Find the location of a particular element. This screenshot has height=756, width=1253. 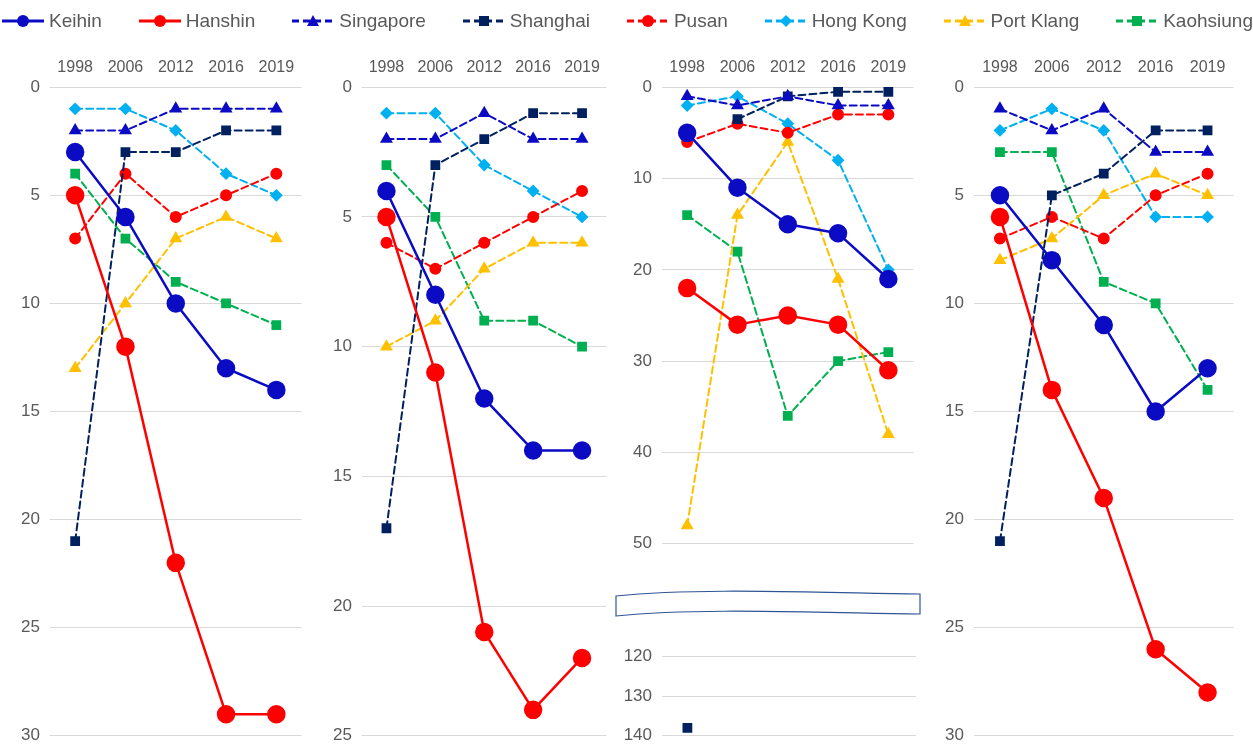

legend-label: Hanshin is located at coordinates (220, 21).